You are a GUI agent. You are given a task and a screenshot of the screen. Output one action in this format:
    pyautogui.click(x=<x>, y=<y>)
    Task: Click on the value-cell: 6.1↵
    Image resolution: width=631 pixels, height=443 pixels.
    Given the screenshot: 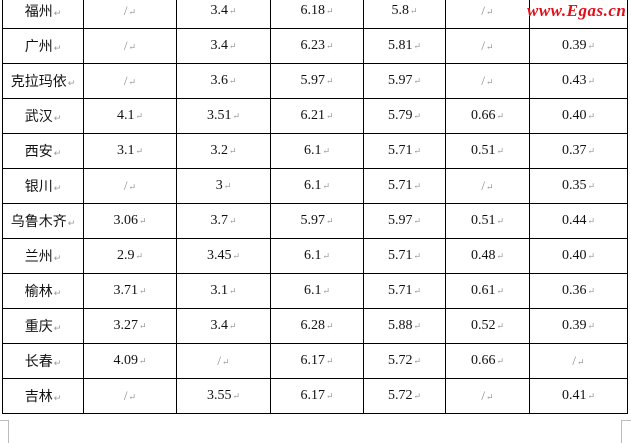 What is the action you would take?
    pyautogui.click(x=317, y=186)
    